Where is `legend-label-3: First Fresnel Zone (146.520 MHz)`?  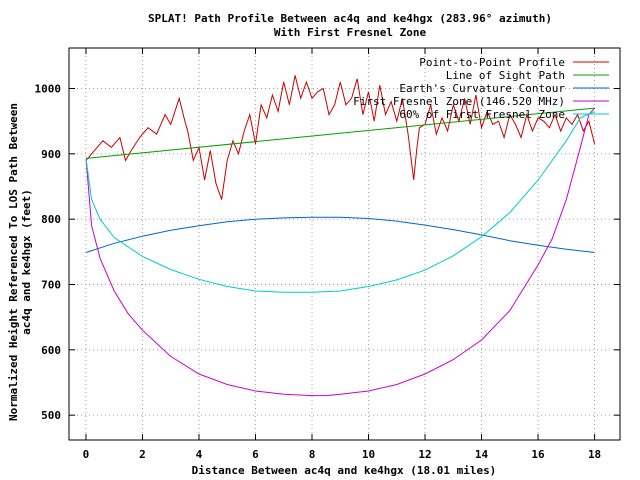
legend-label-3: First Fresnel Zone (146.520 MHz) is located at coordinates (459, 101).